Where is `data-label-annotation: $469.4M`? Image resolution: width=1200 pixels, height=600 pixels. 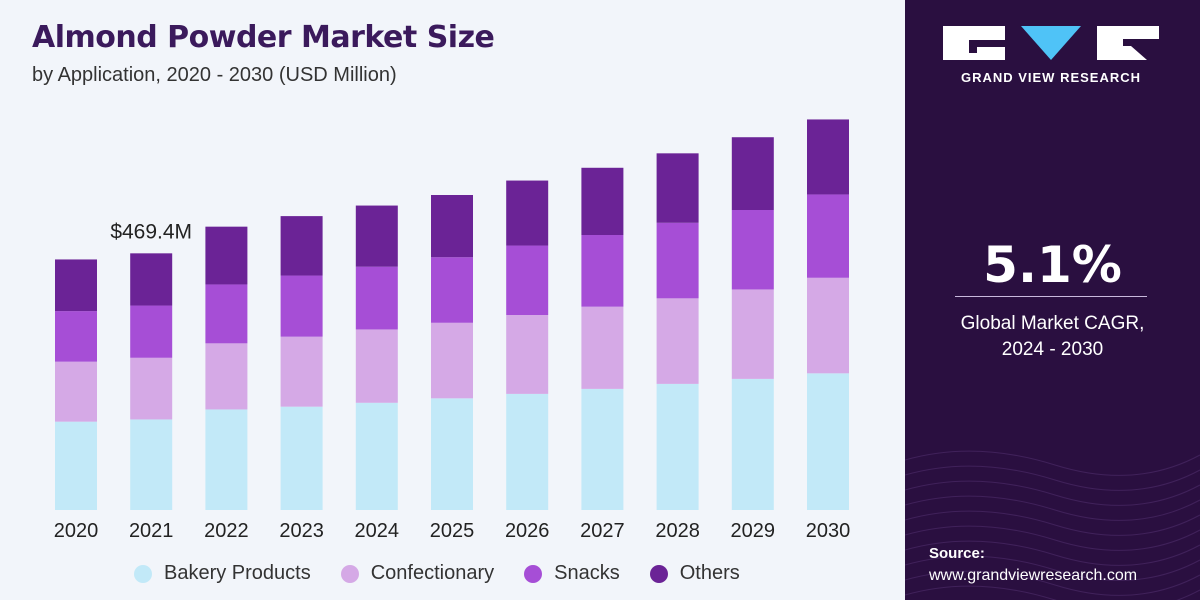 data-label-annotation: $469.4M is located at coordinates (151, 231).